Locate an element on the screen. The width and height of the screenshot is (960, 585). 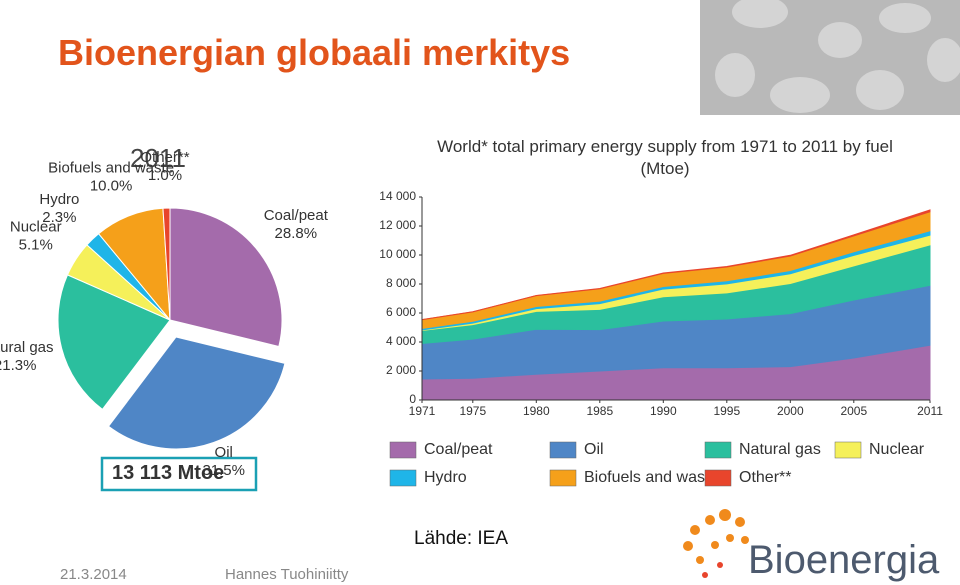
x-tick-label: 2005 is located at coordinates (853, 411).